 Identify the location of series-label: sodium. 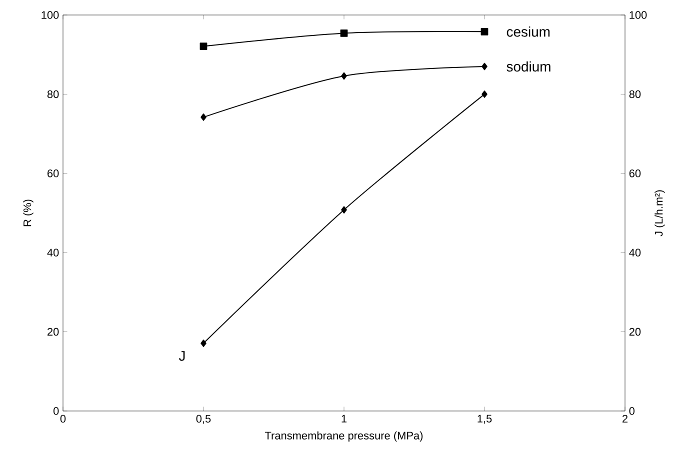
(528, 66).